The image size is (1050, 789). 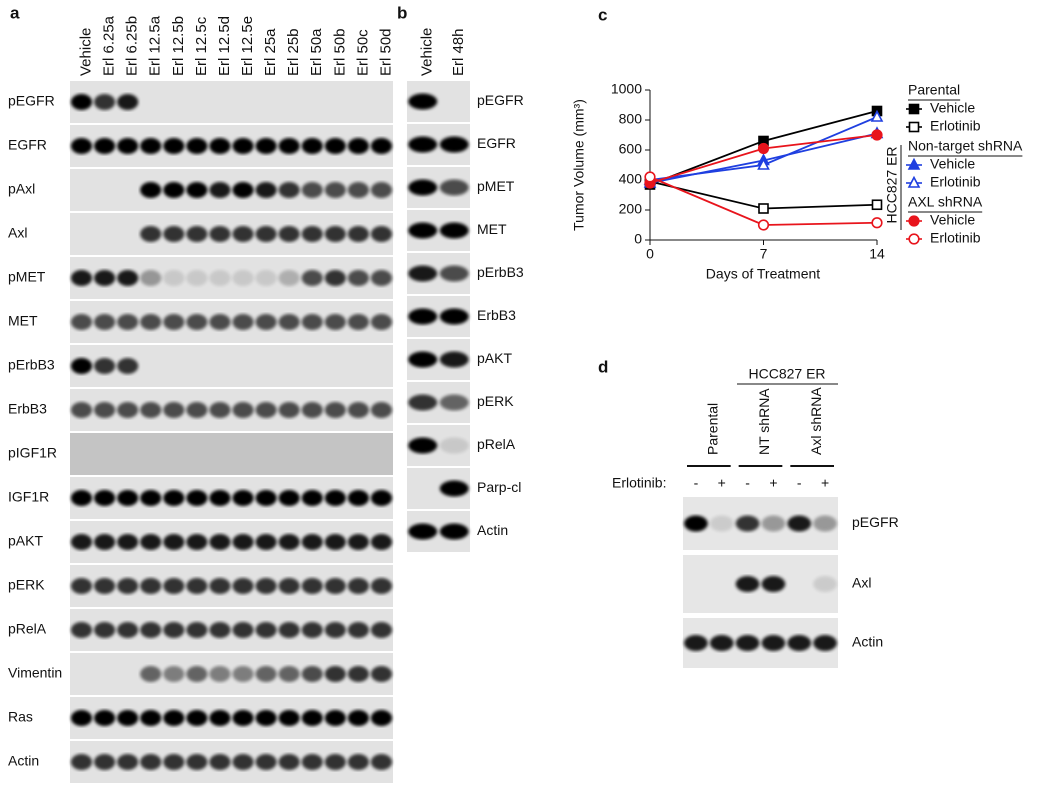 What do you see at coordinates (31, 101) in the screenshot?
I see `row-label: pEGFR` at bounding box center [31, 101].